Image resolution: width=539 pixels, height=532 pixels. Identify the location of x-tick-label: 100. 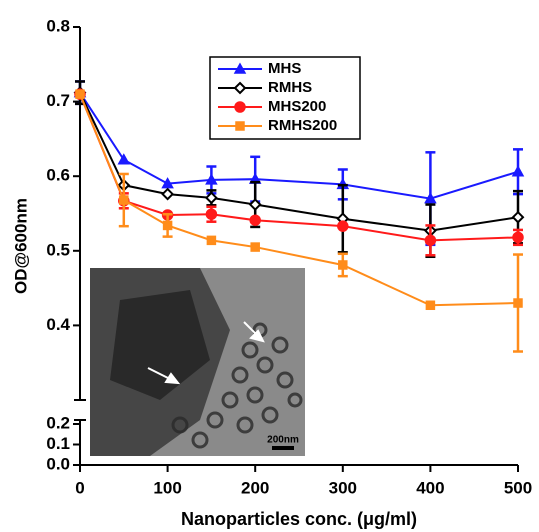
(167, 487).